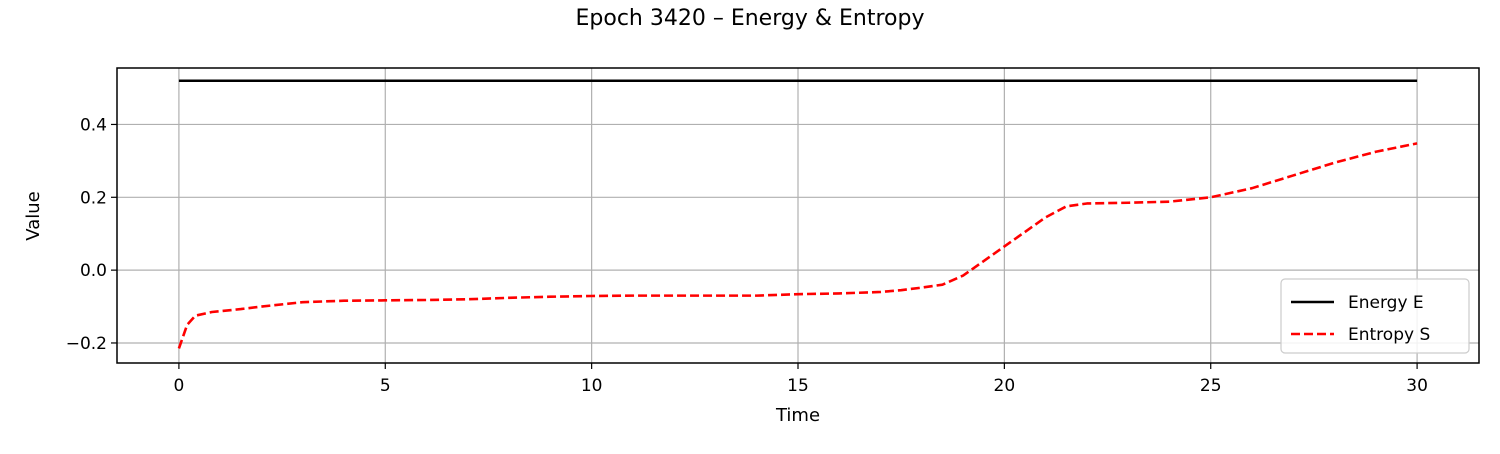 The height and width of the screenshot is (454, 1500). I want to click on x-tick-label: 30, so click(1417, 386).